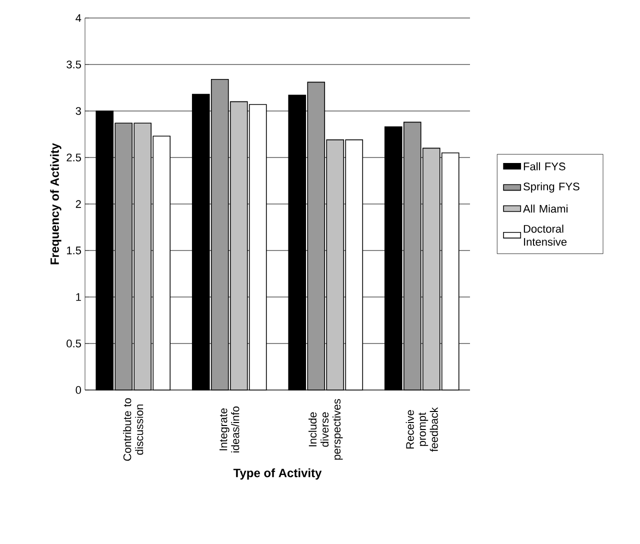 This screenshot has height=544, width=640. Describe the element at coordinates (78, 297) in the screenshot. I see `y-tick-label: 1` at that location.